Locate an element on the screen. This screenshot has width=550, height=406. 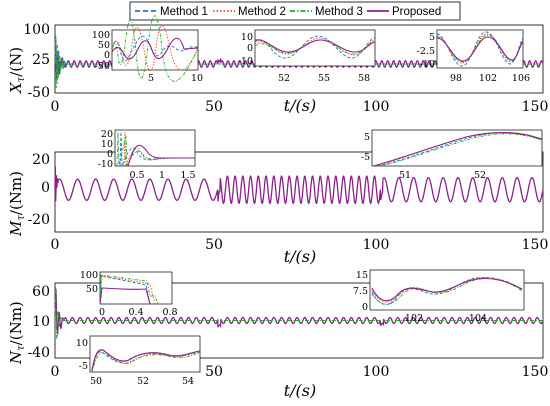
panel-x-inset-2-xtick: 52 is located at coordinates (284, 78).